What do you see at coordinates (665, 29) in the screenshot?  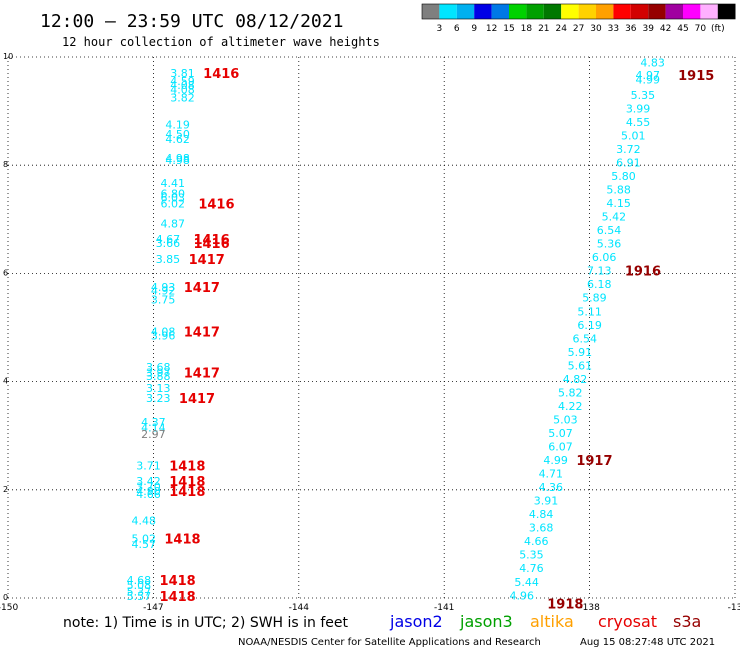 I see `colorbar-label: 42` at bounding box center [665, 29].